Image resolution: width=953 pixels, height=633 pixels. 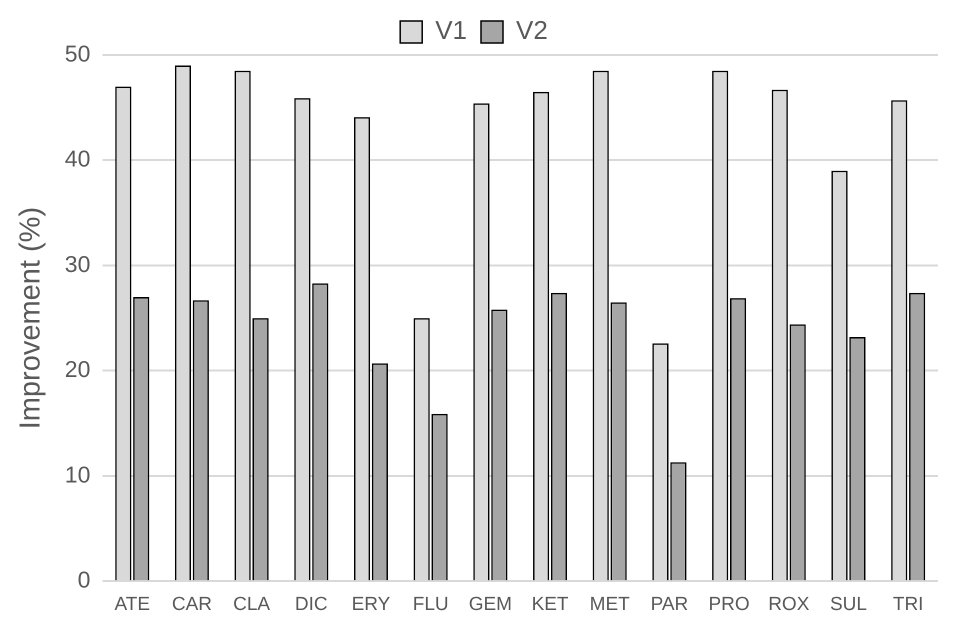 What do you see at coordinates (430, 604) in the screenshot?
I see `x-tick-label: FLU` at bounding box center [430, 604].